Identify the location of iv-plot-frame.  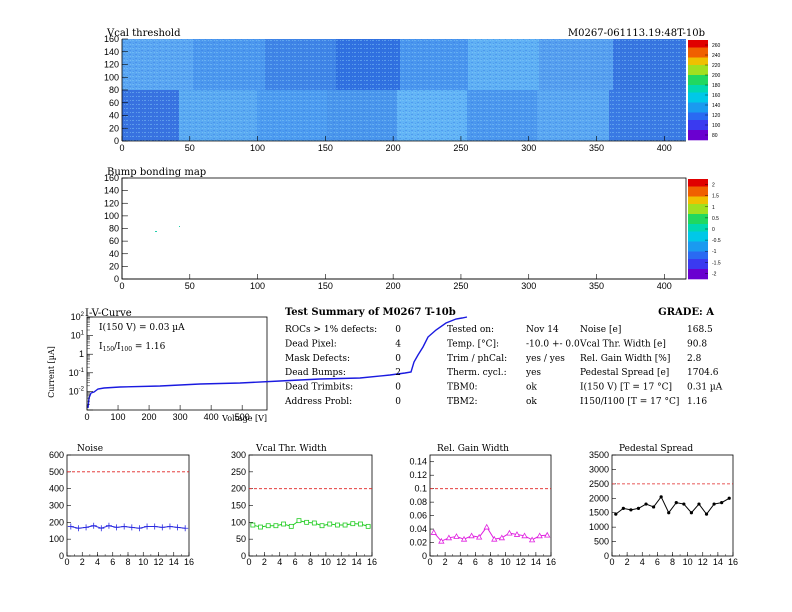
(177, 363).